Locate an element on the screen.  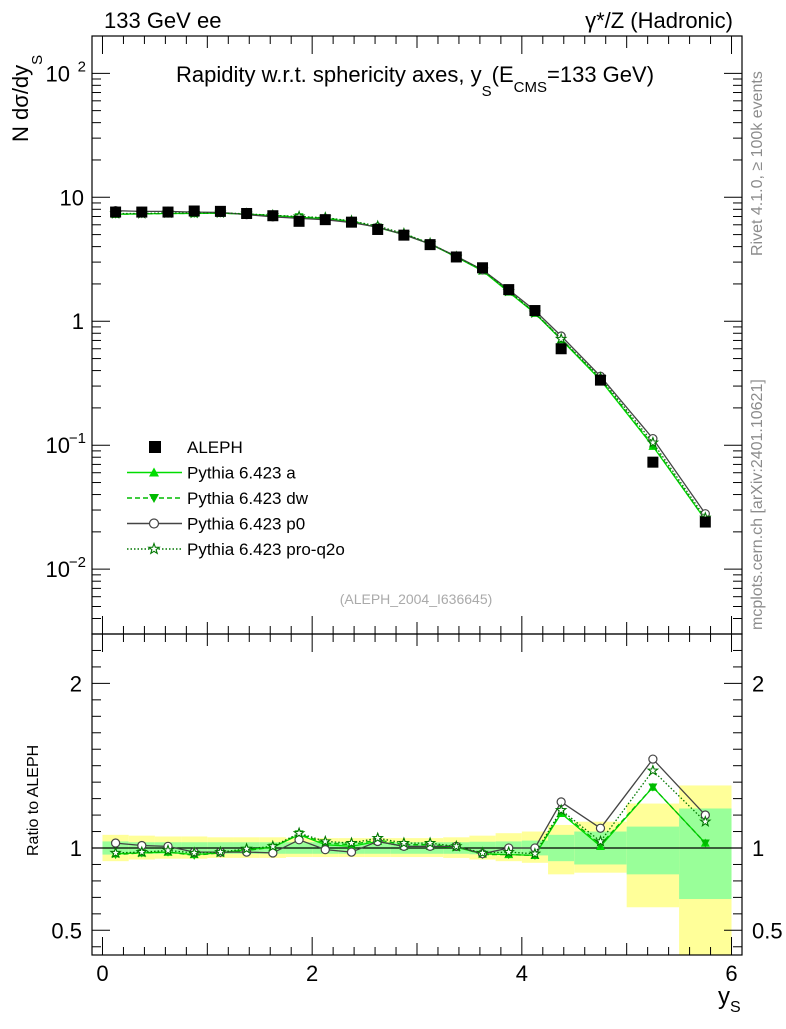
header-right: γ*/Z (Hadronic) is located at coordinates (659, 20).